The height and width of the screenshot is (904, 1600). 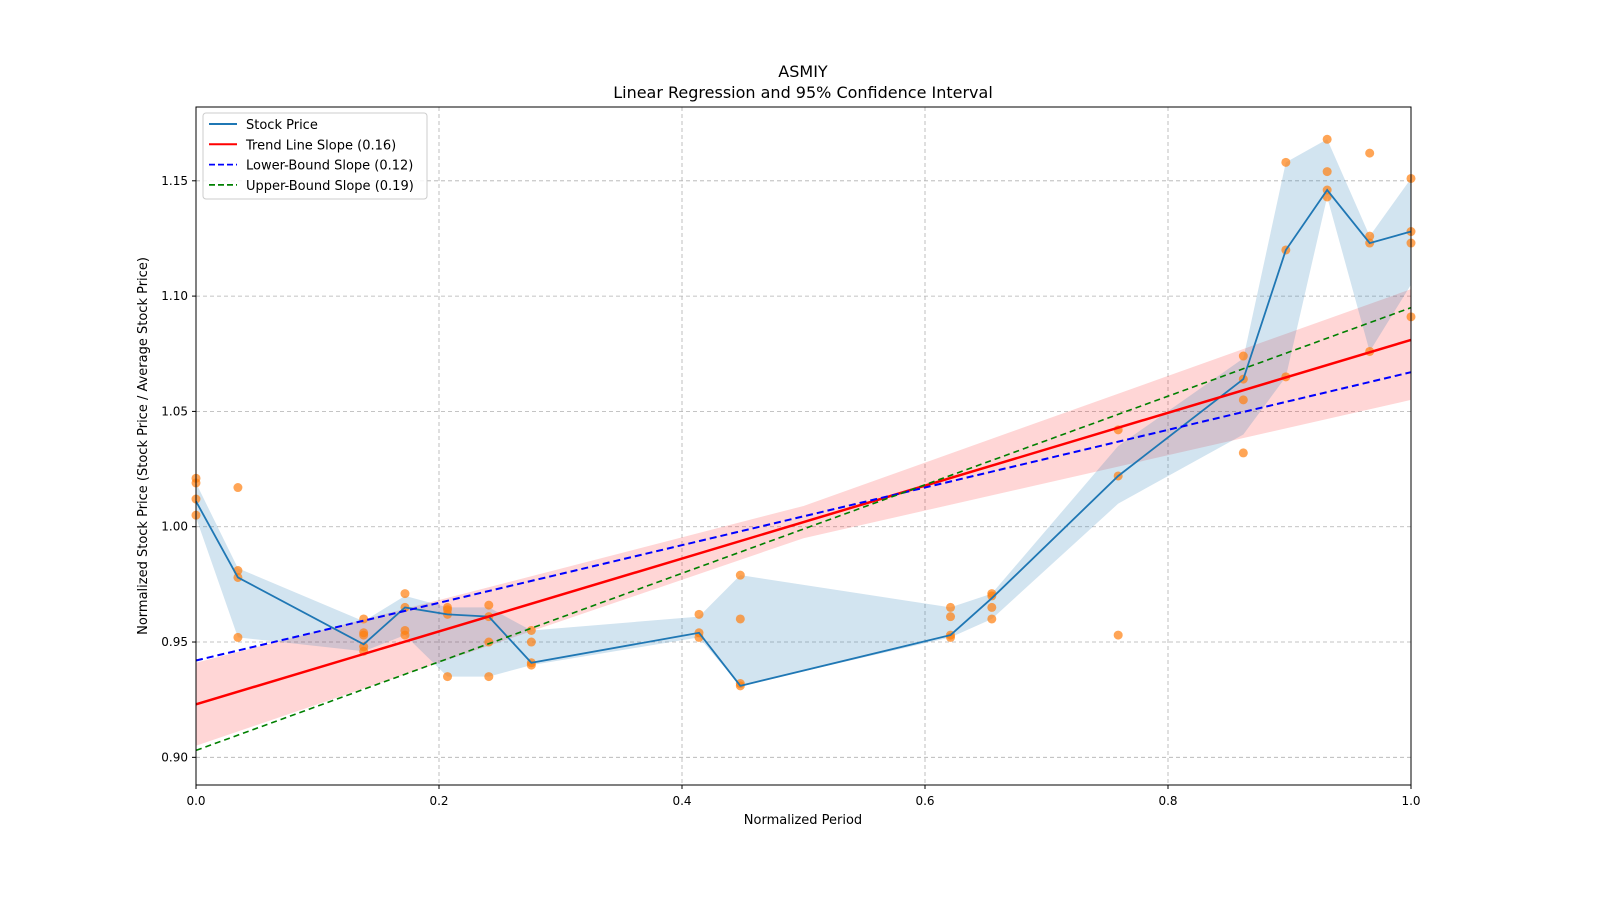 What do you see at coordinates (174, 757) in the screenshot?
I see `y-tick-label: 0.90` at bounding box center [174, 757].